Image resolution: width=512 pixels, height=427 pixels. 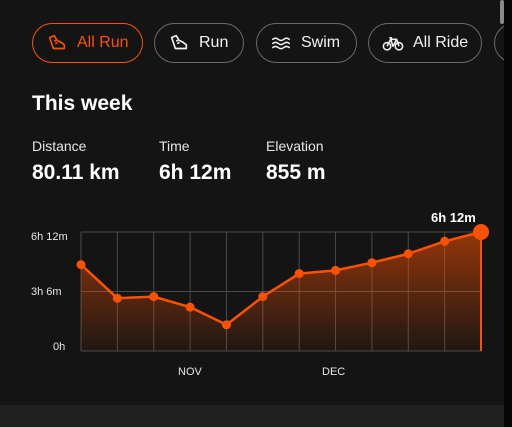 What do you see at coordinates (481, 232) in the screenshot?
I see `data-point-current` at bounding box center [481, 232].